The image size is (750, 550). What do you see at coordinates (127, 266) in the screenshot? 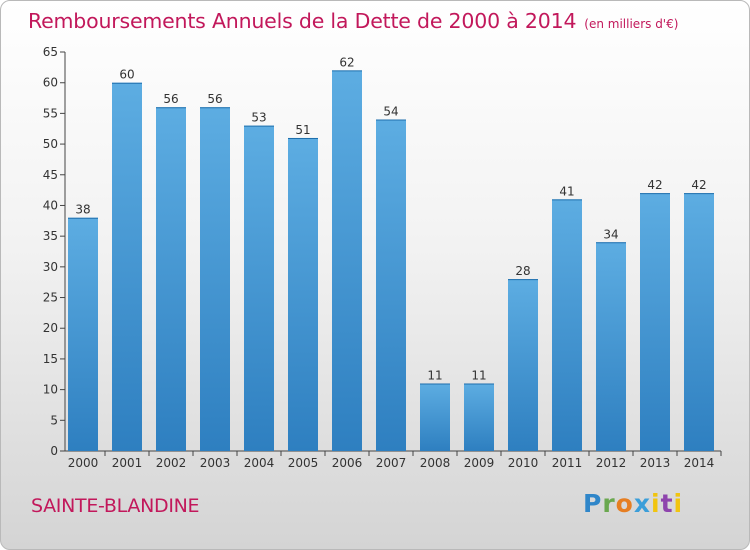
I see `bar-2001` at bounding box center [127, 266].